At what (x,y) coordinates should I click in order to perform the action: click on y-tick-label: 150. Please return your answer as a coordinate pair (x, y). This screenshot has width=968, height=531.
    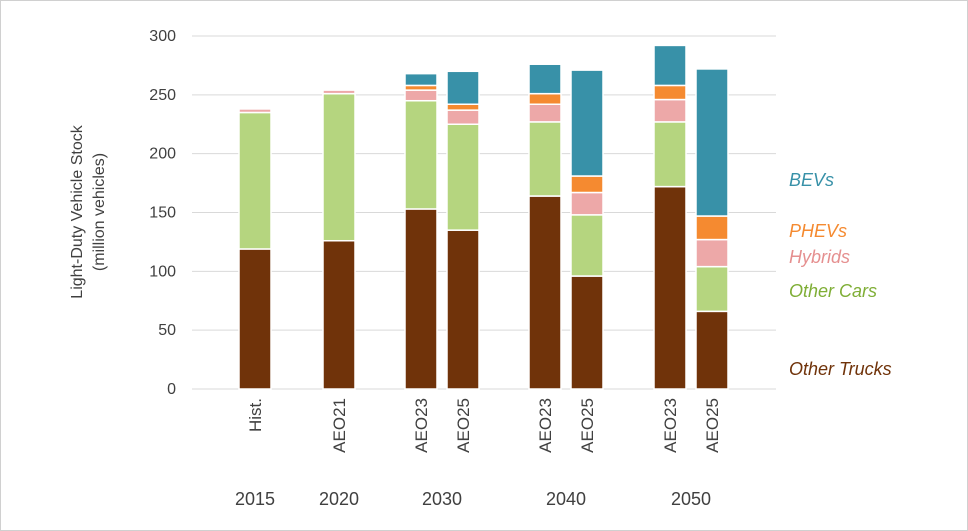
    Looking at the image, I should click on (162, 213).